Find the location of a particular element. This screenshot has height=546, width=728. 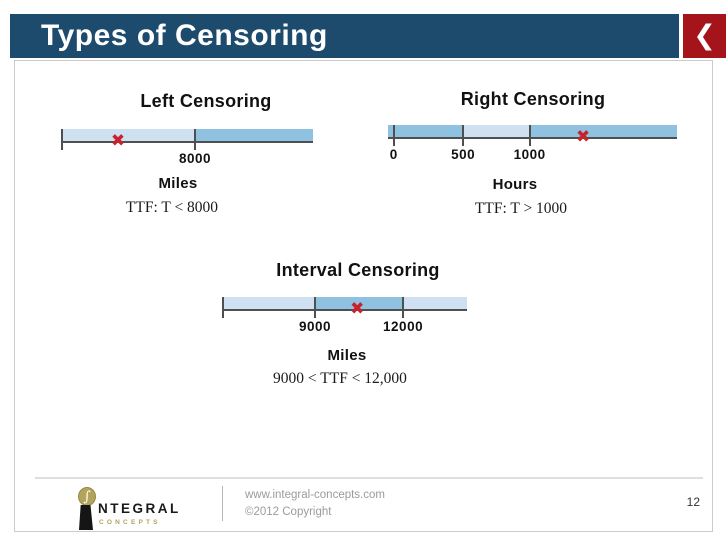

back-chevron-icon: ❮ is located at coordinates (704, 35).